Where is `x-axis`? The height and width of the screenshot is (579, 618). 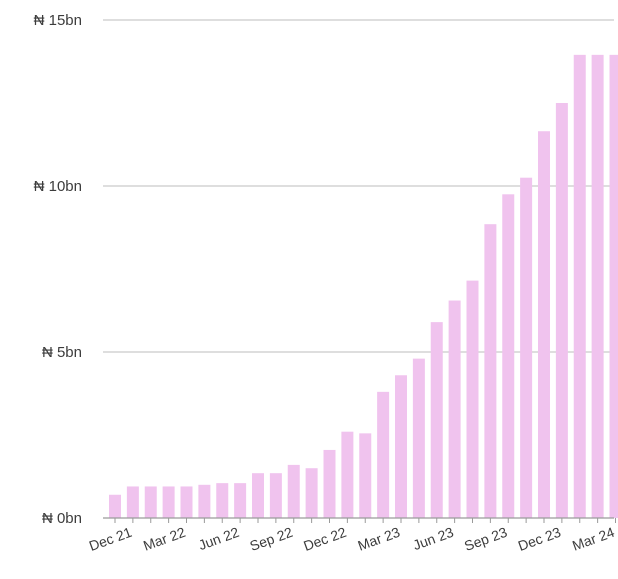
x-axis is located at coordinates (359, 520).